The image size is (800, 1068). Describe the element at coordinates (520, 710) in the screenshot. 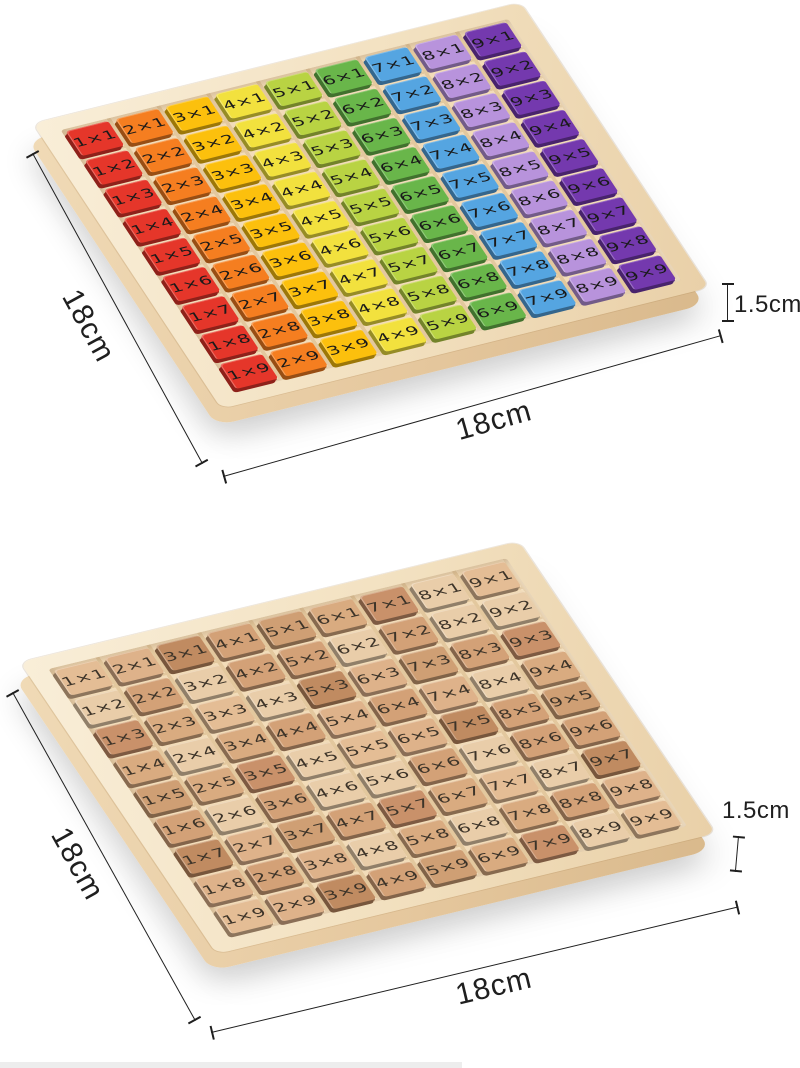

I see `tile-8x5: 8×5` at that location.